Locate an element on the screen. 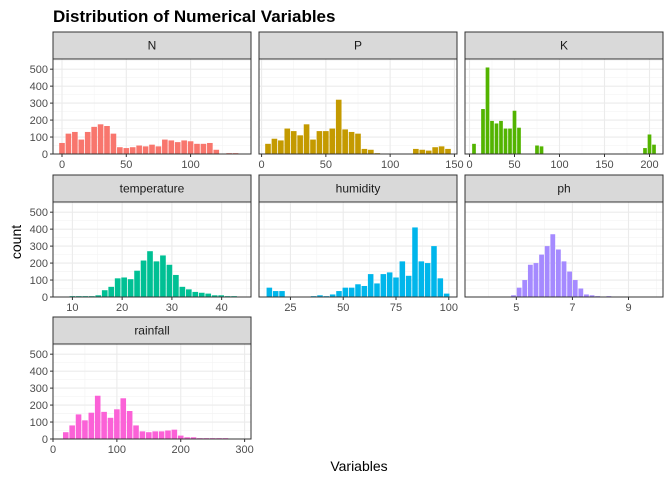  facet-panel-humidity: humidity 25 50 75 100 is located at coordinates (358, 244).